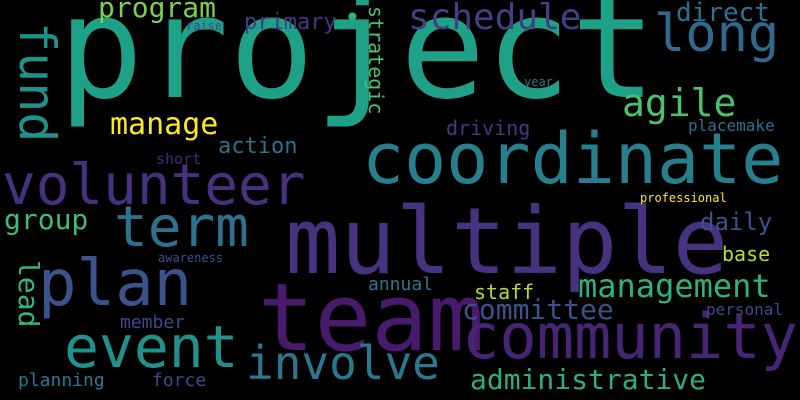 The height and width of the screenshot is (400, 800). What do you see at coordinates (151, 347) in the screenshot?
I see `word-event: event` at bounding box center [151, 347].